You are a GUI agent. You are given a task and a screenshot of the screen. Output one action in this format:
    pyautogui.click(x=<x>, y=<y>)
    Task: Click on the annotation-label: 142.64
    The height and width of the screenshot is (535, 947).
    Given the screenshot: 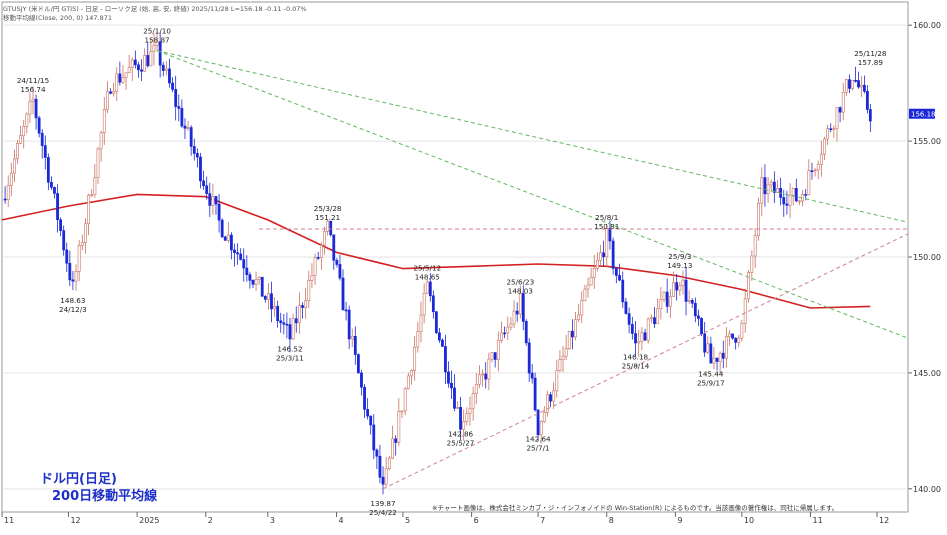 What is the action you would take?
    pyautogui.click(x=538, y=439)
    